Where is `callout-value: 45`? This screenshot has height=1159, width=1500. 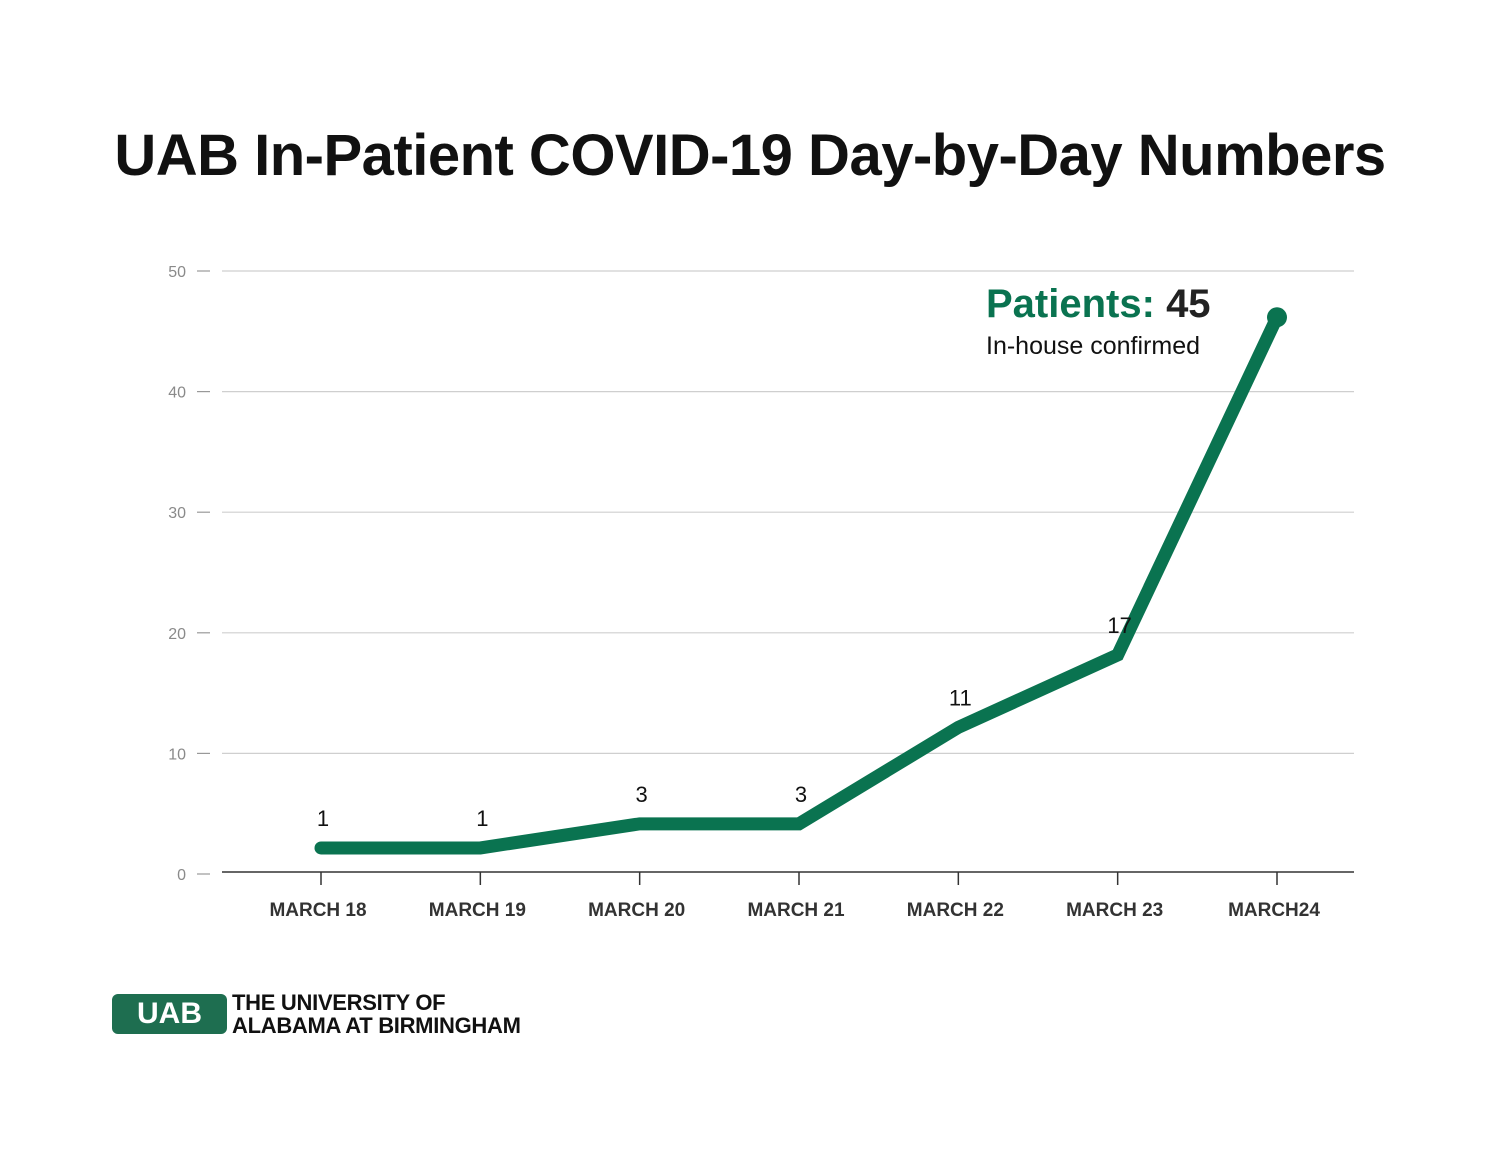
callout-value: 45 is located at coordinates (1188, 304).